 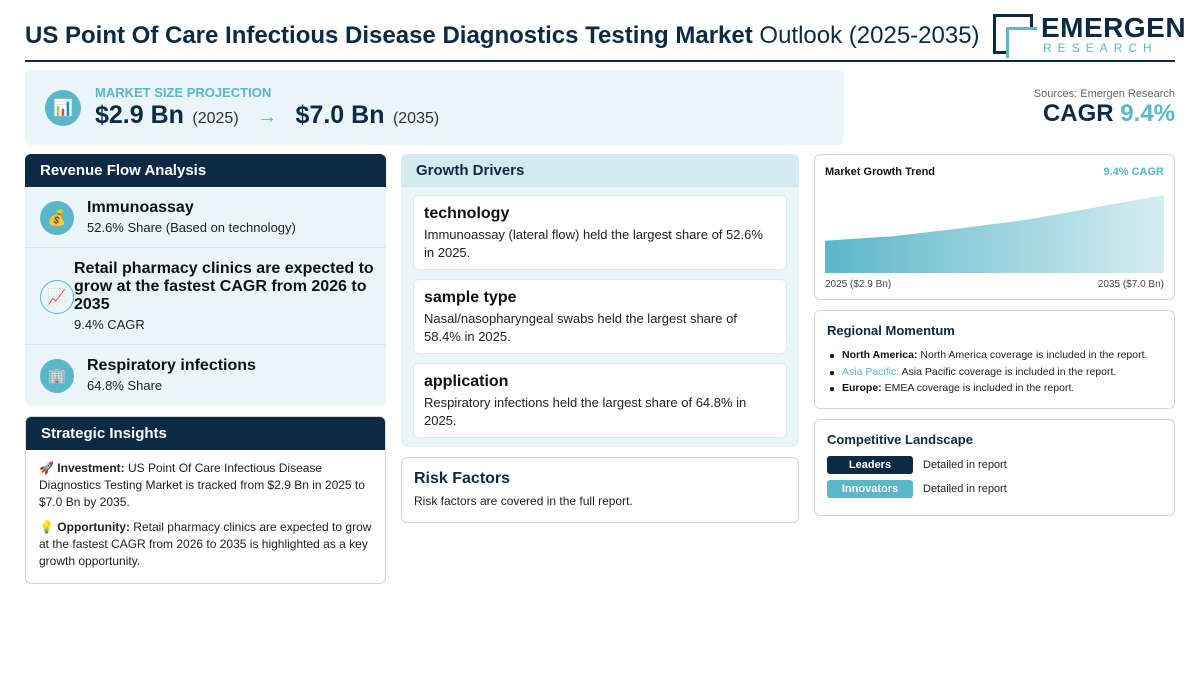 I want to click on bar-chart-icon: 📊, so click(x=63, y=108).